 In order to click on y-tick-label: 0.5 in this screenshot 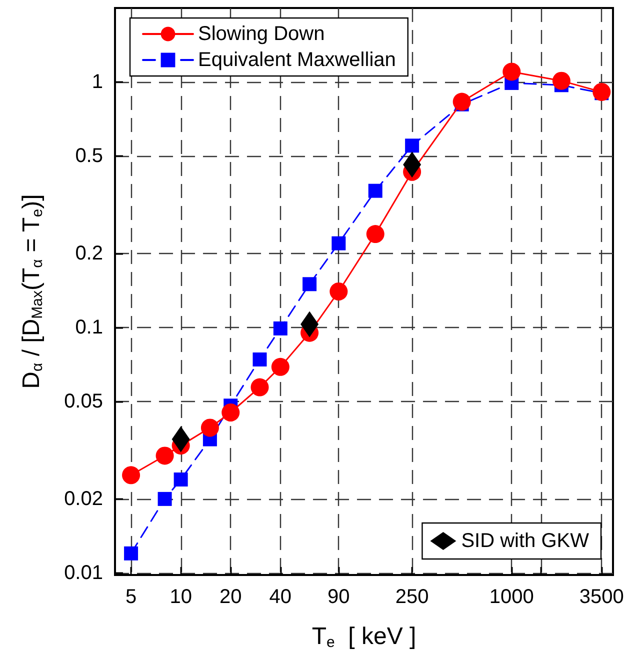, I will do `click(89, 155)`.